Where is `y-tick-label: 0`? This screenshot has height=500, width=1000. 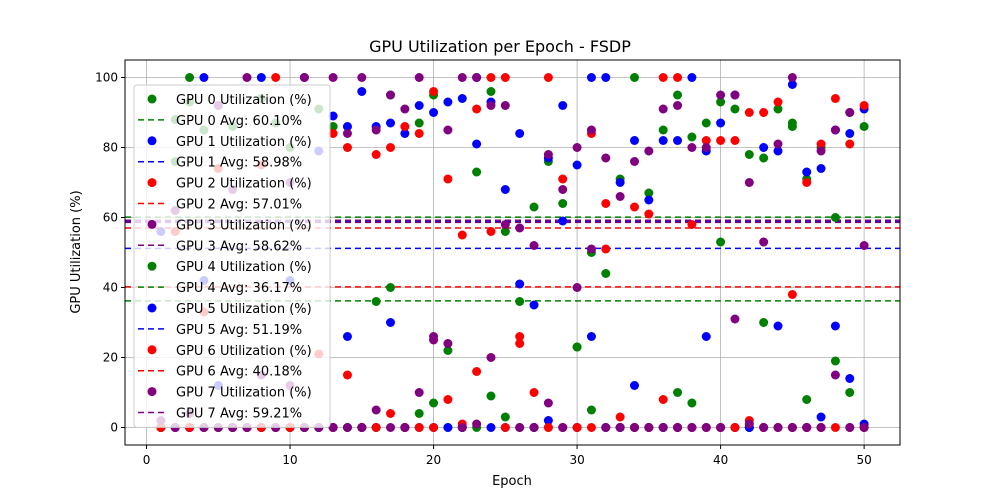
y-tick-label: 0 is located at coordinates (114, 428).